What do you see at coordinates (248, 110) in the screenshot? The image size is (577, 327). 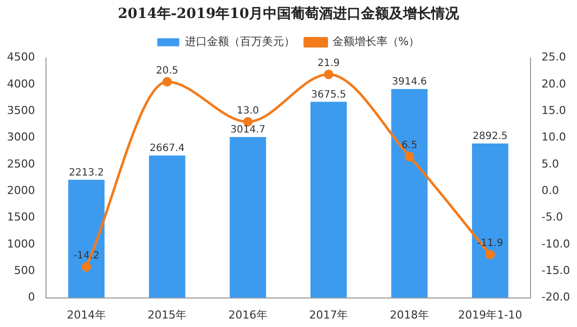 I see `data-label: 13.0` at bounding box center [248, 110].